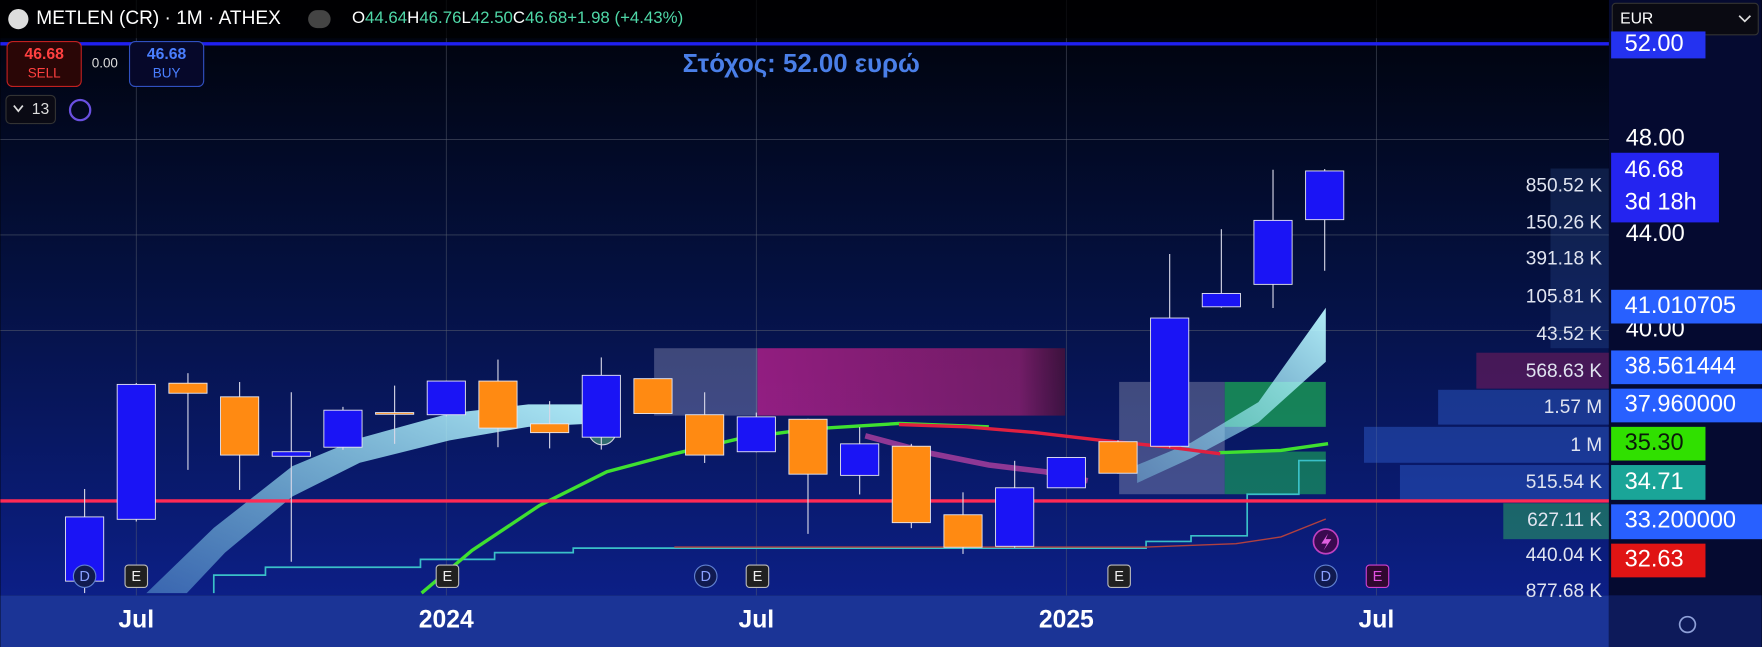  Describe the element at coordinates (105, 63) in the screenshot. I see `spread: 0.00` at that location.